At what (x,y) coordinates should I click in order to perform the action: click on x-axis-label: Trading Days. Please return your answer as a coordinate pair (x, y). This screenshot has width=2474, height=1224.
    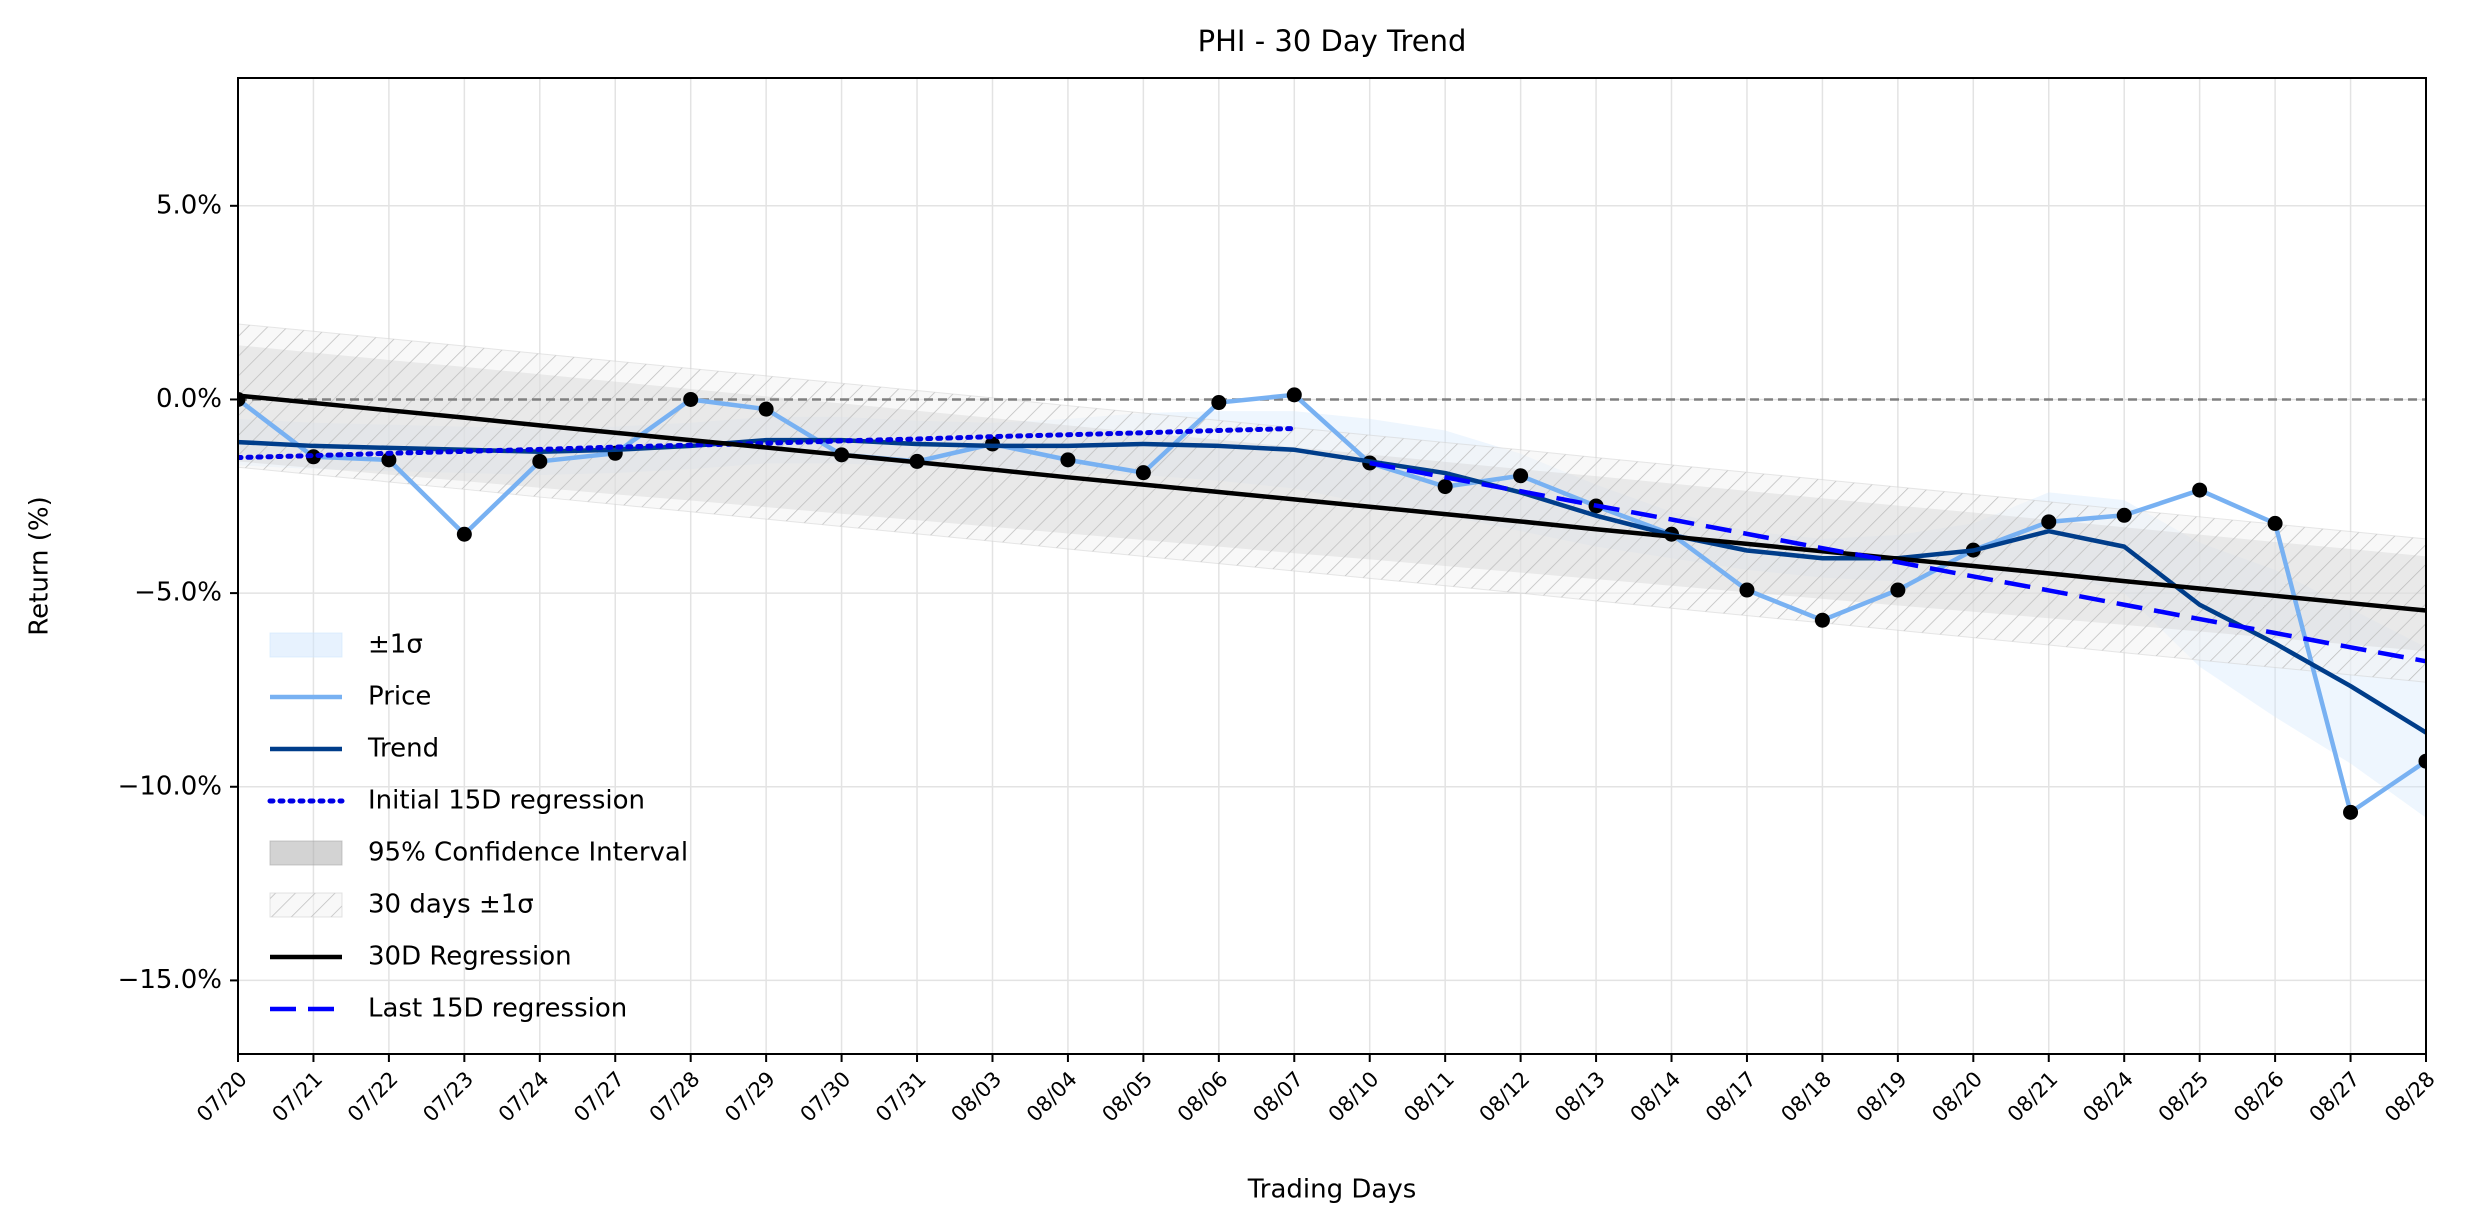
    Looking at the image, I should click on (1332, 1190).